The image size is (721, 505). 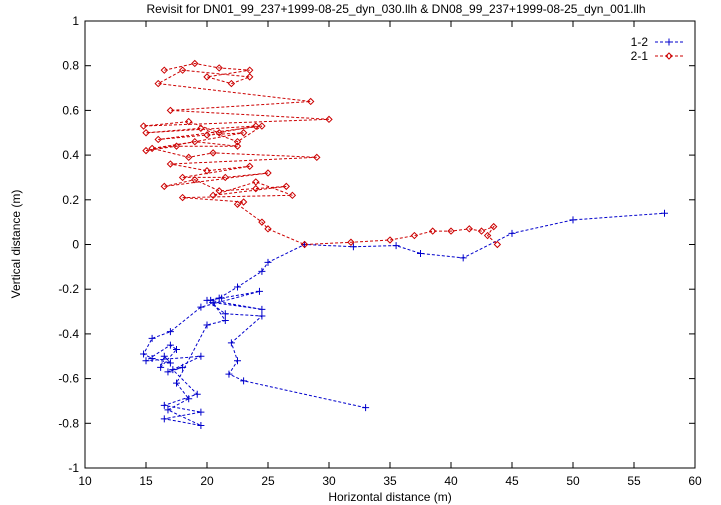 What do you see at coordinates (207, 481) in the screenshot?
I see `x-tick-label: 20` at bounding box center [207, 481].